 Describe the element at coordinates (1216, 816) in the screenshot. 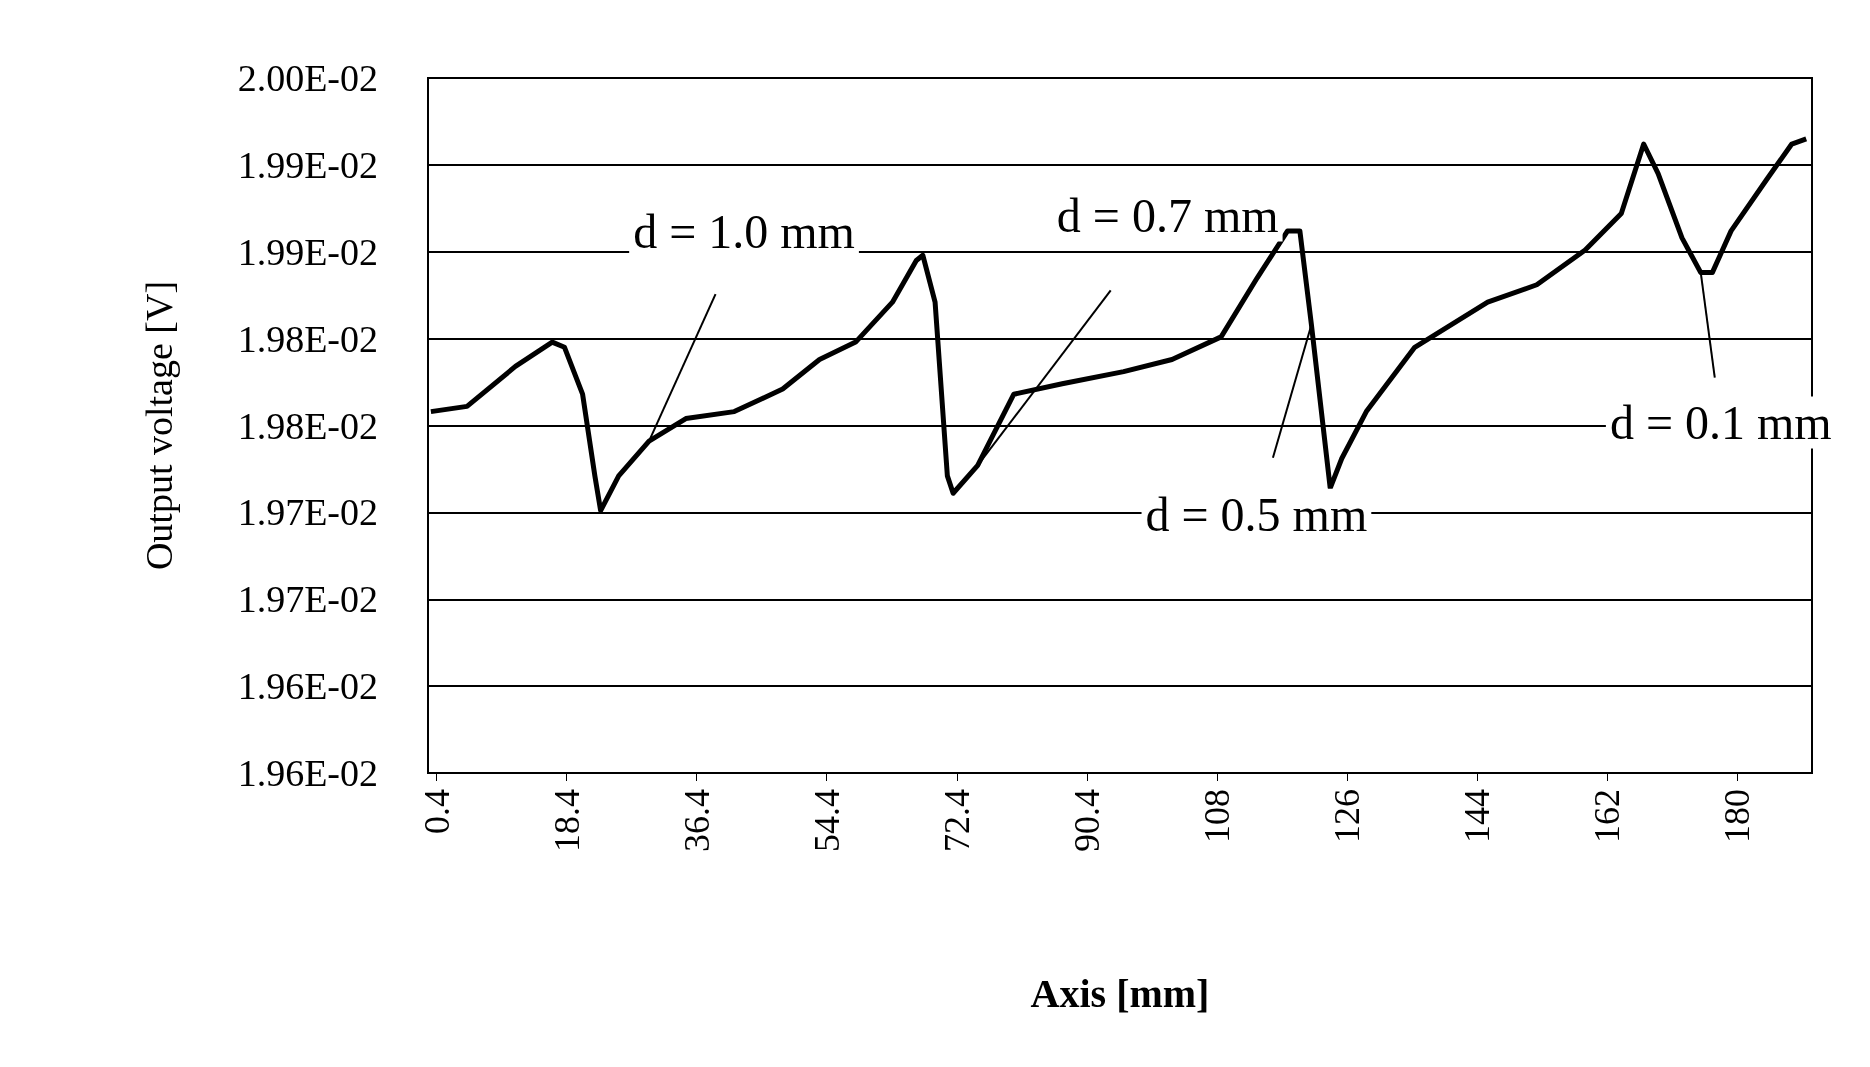

I see `x-tick-label: 108` at that location.